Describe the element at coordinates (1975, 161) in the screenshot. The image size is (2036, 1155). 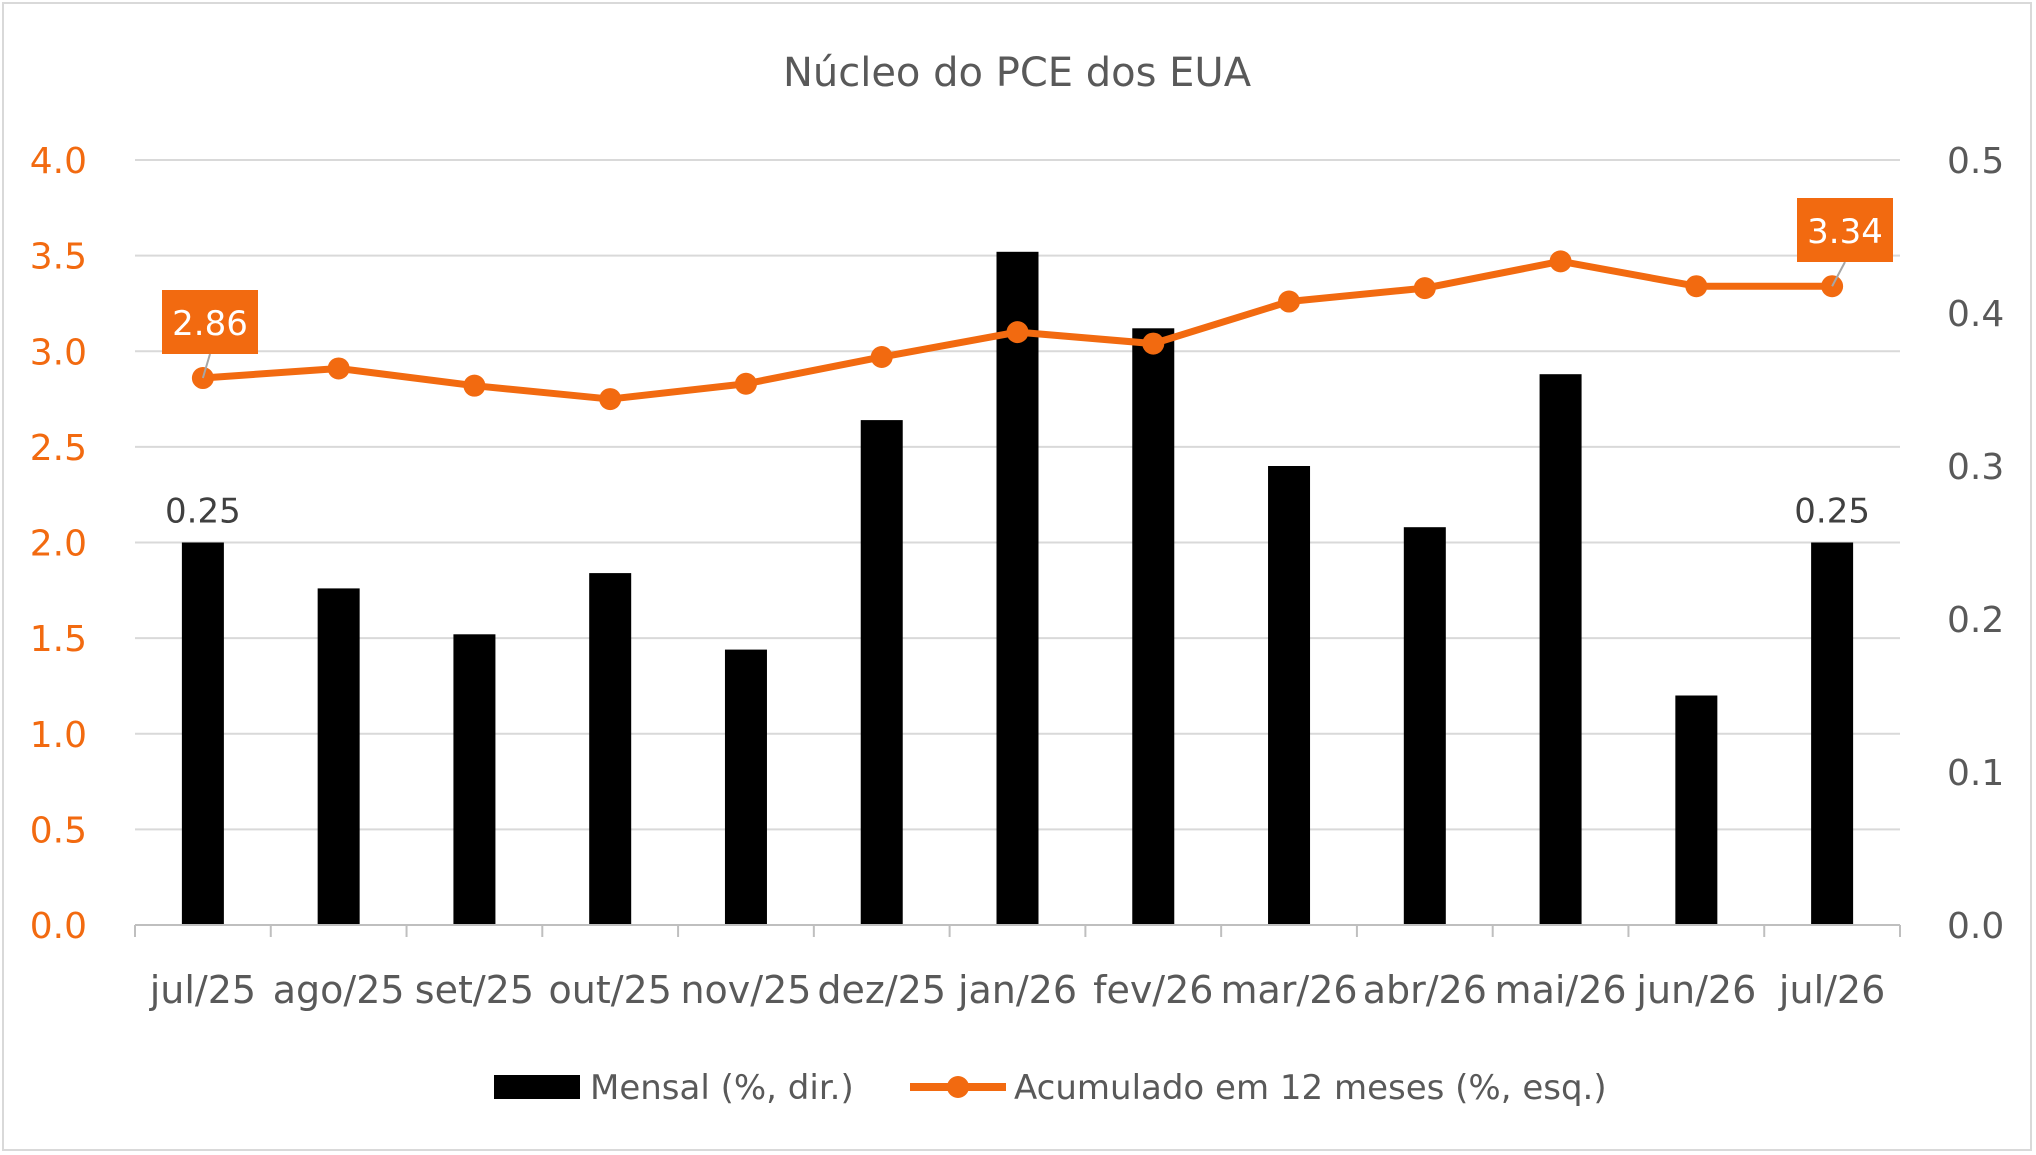
I see `right-axis-tick-label: 0.5` at that location.